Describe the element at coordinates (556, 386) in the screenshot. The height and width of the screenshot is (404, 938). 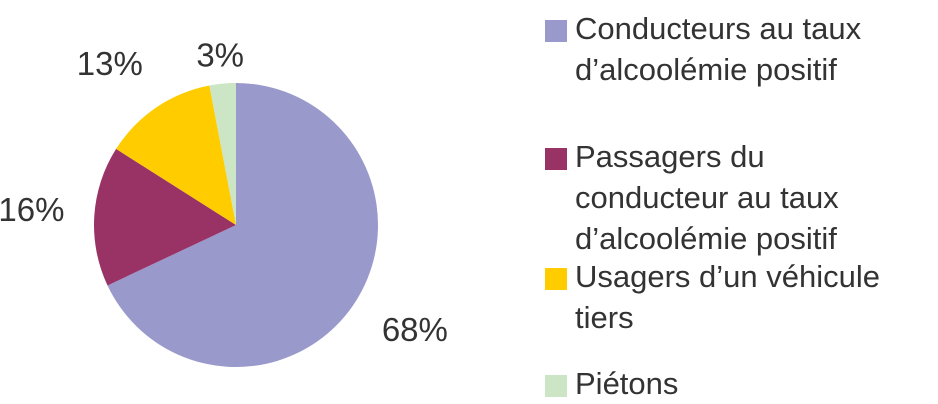
I see `legend-swatch-pietons` at that location.